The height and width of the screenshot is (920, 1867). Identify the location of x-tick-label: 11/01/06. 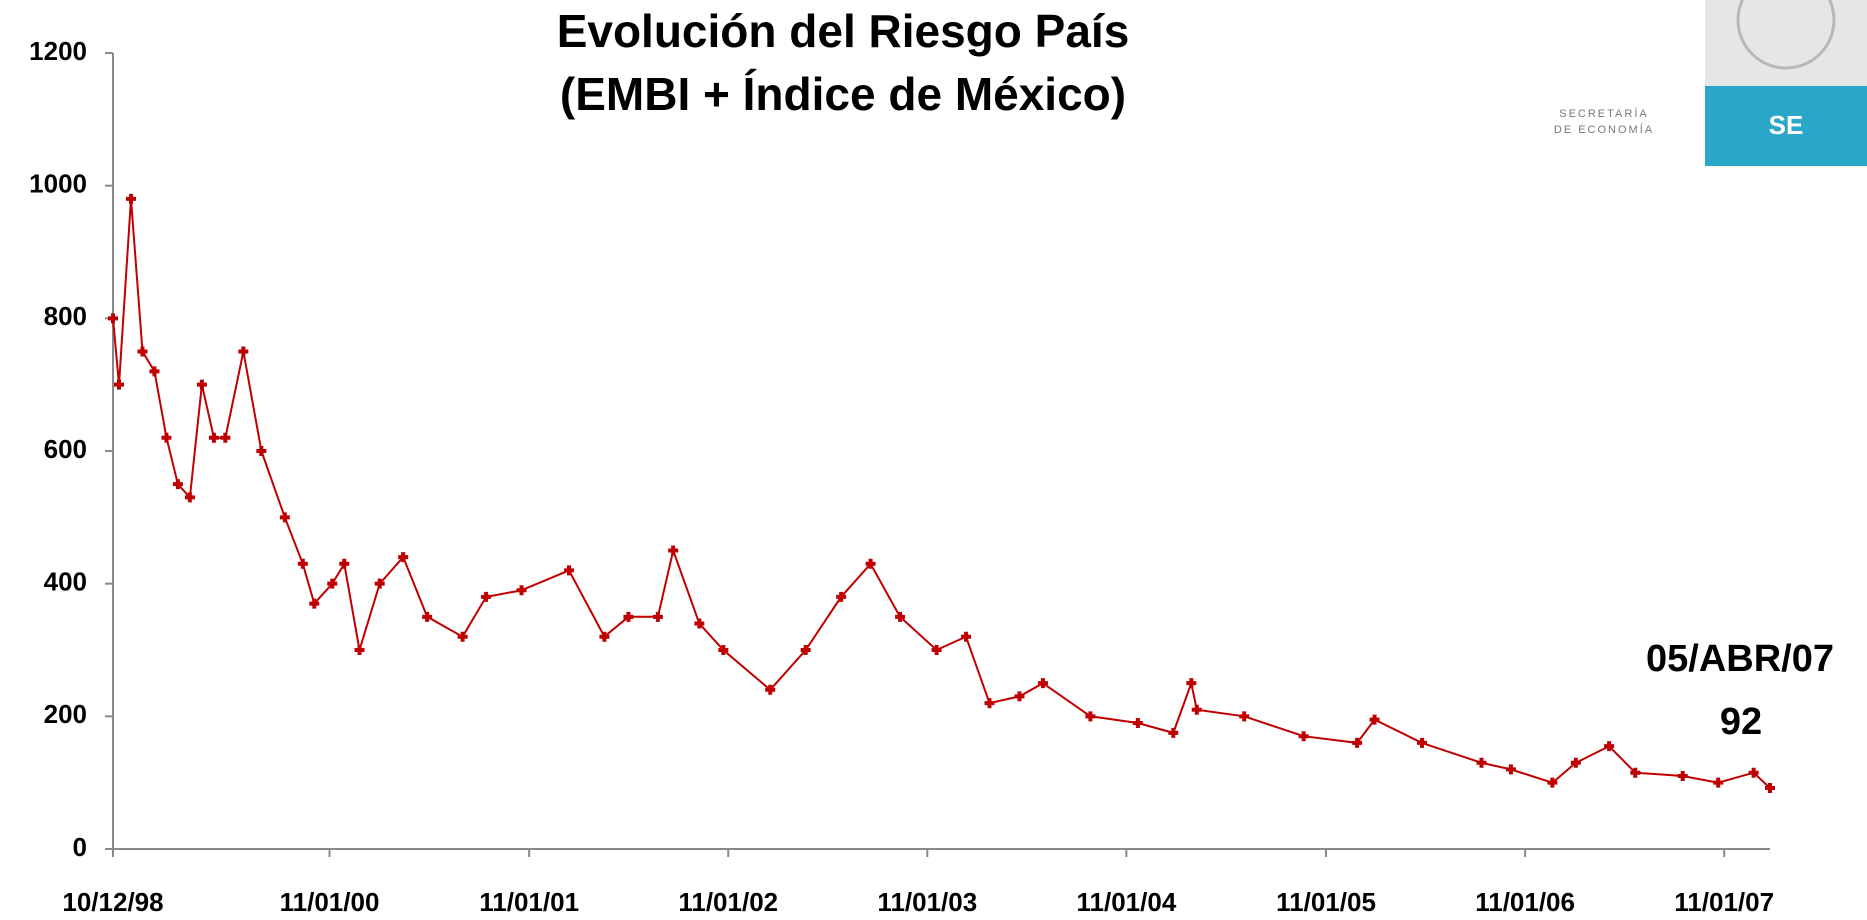
(1525, 902).